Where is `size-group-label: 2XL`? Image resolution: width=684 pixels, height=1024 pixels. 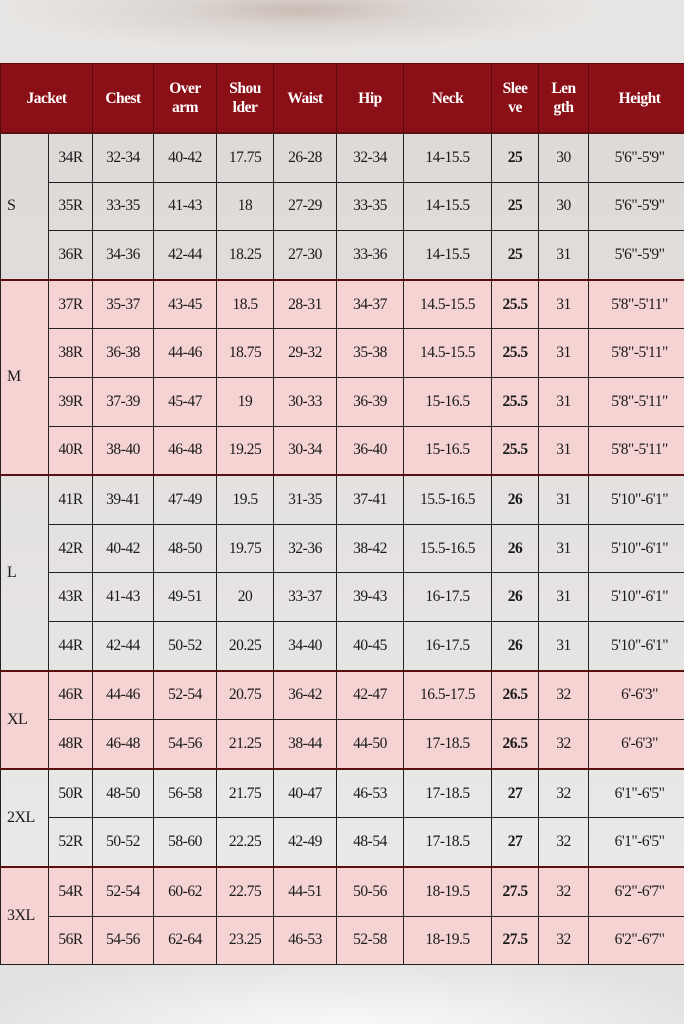 size-group-label: 2XL is located at coordinates (24, 817).